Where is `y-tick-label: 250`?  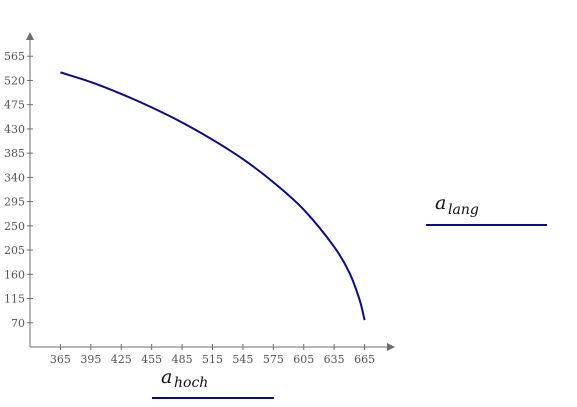 y-tick-label: 250 is located at coordinates (14, 226).